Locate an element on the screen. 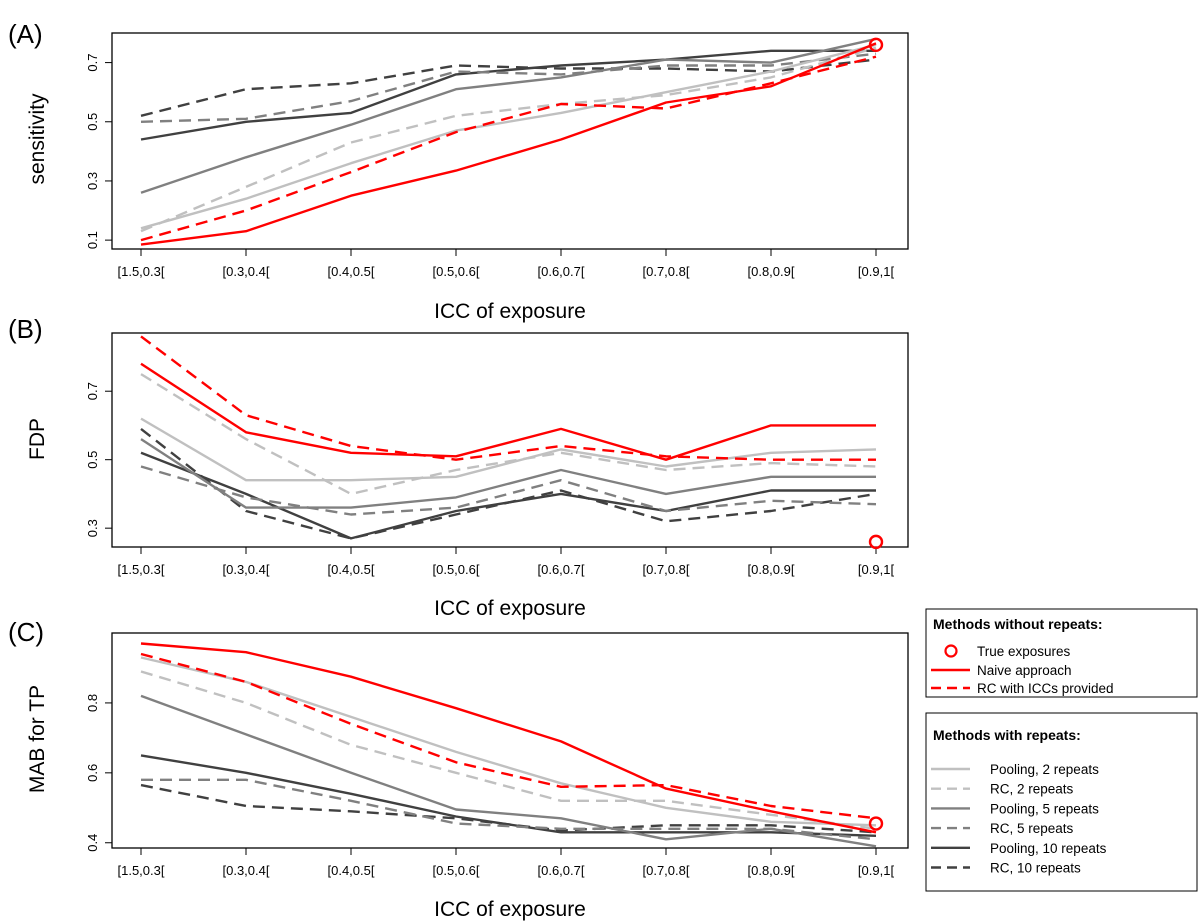 The width and height of the screenshot is (1200, 922). x-tick-label-c-2: [0.4,0.5[ is located at coordinates (351, 870).